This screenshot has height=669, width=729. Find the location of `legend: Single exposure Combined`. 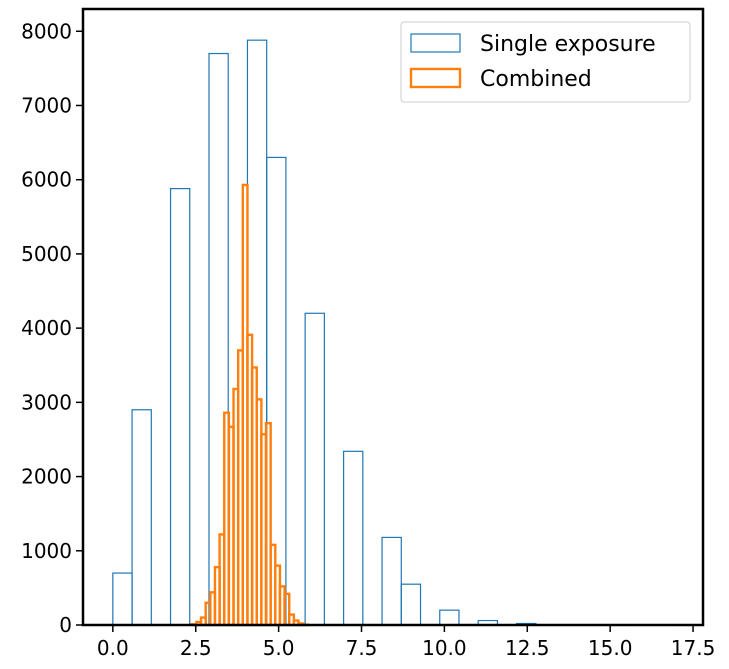

legend: Single exposure Combined is located at coordinates (545, 62).